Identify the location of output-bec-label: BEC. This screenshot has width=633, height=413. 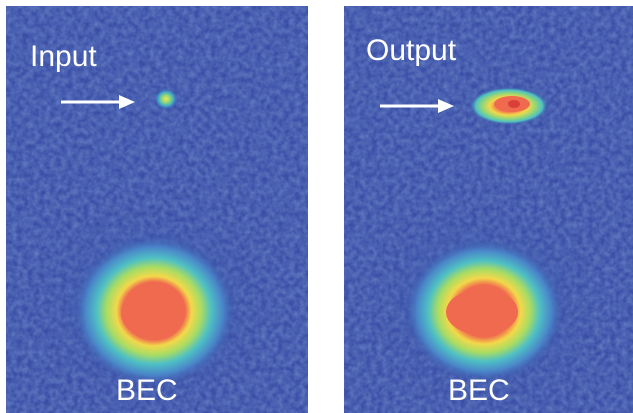
(479, 390).